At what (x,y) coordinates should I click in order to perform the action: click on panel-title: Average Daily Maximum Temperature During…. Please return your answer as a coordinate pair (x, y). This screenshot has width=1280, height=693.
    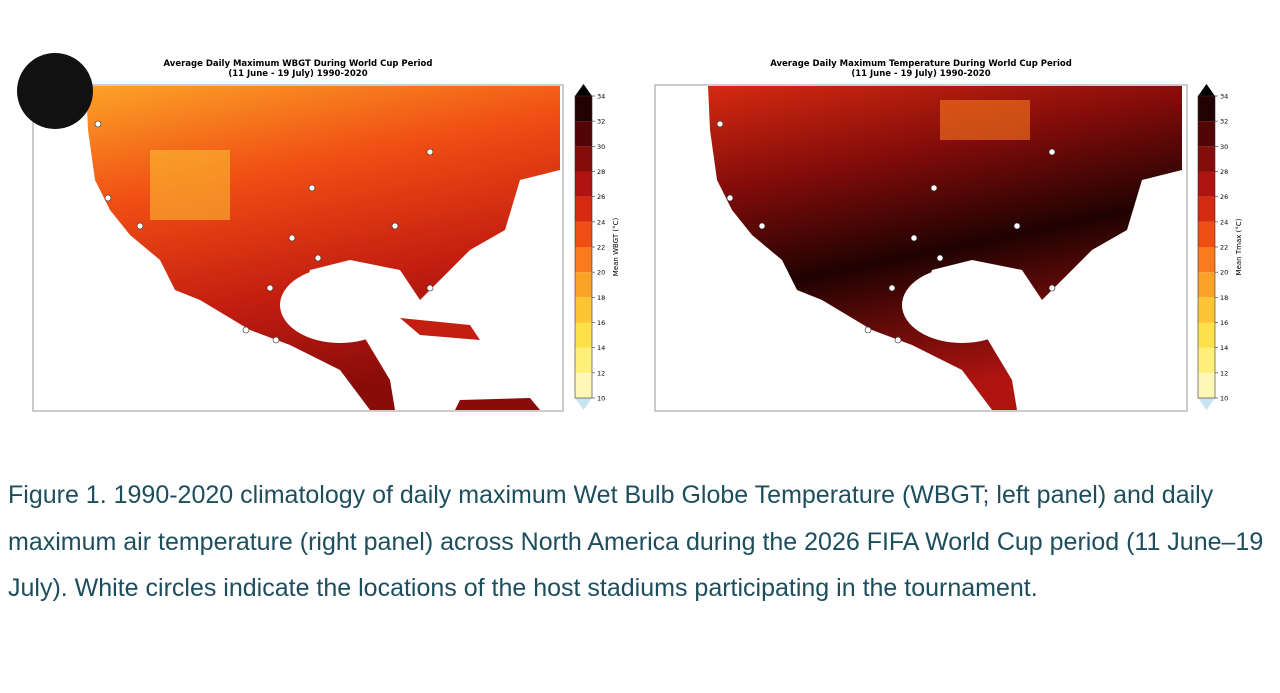
    Looking at the image, I should click on (921, 64).